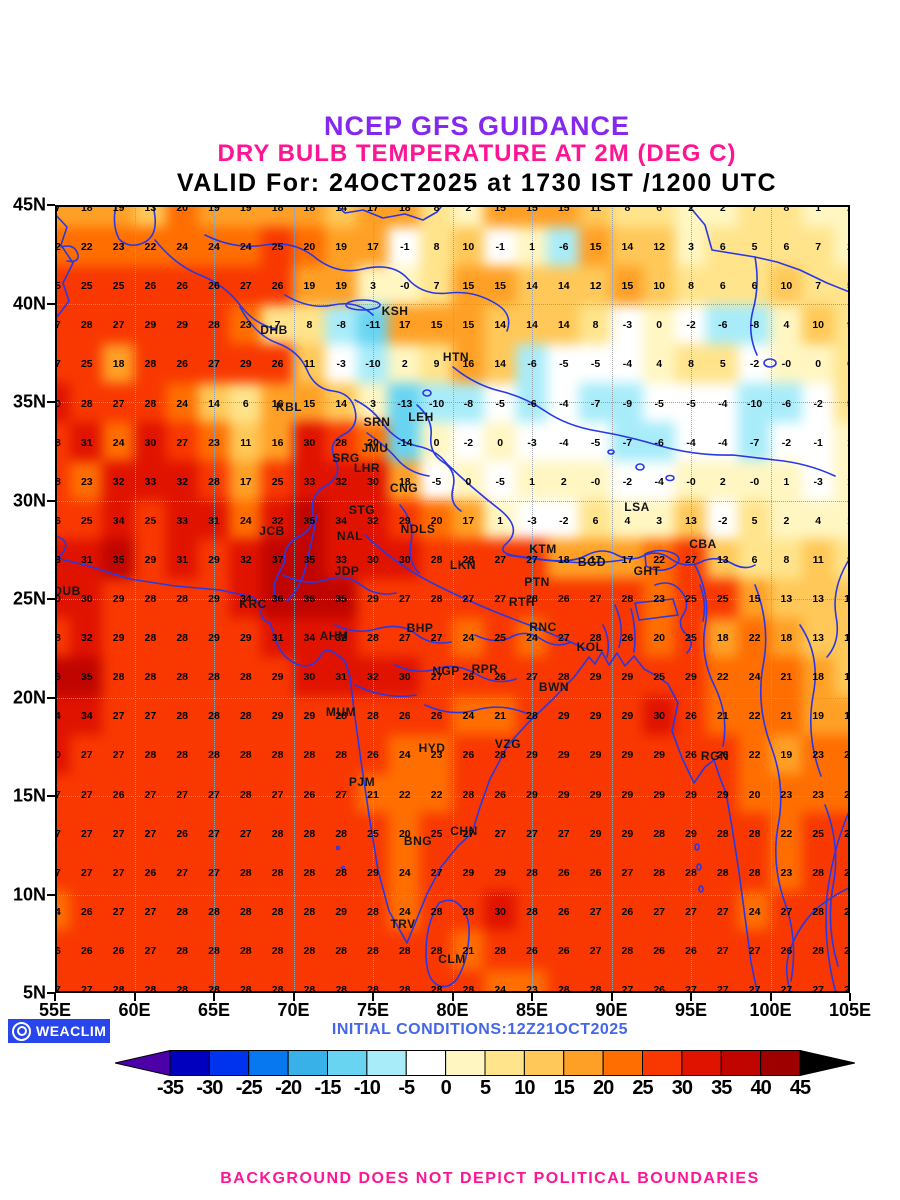 The height and width of the screenshot is (1200, 900). What do you see at coordinates (367, 468) in the screenshot?
I see `station-label: LHR` at bounding box center [367, 468].